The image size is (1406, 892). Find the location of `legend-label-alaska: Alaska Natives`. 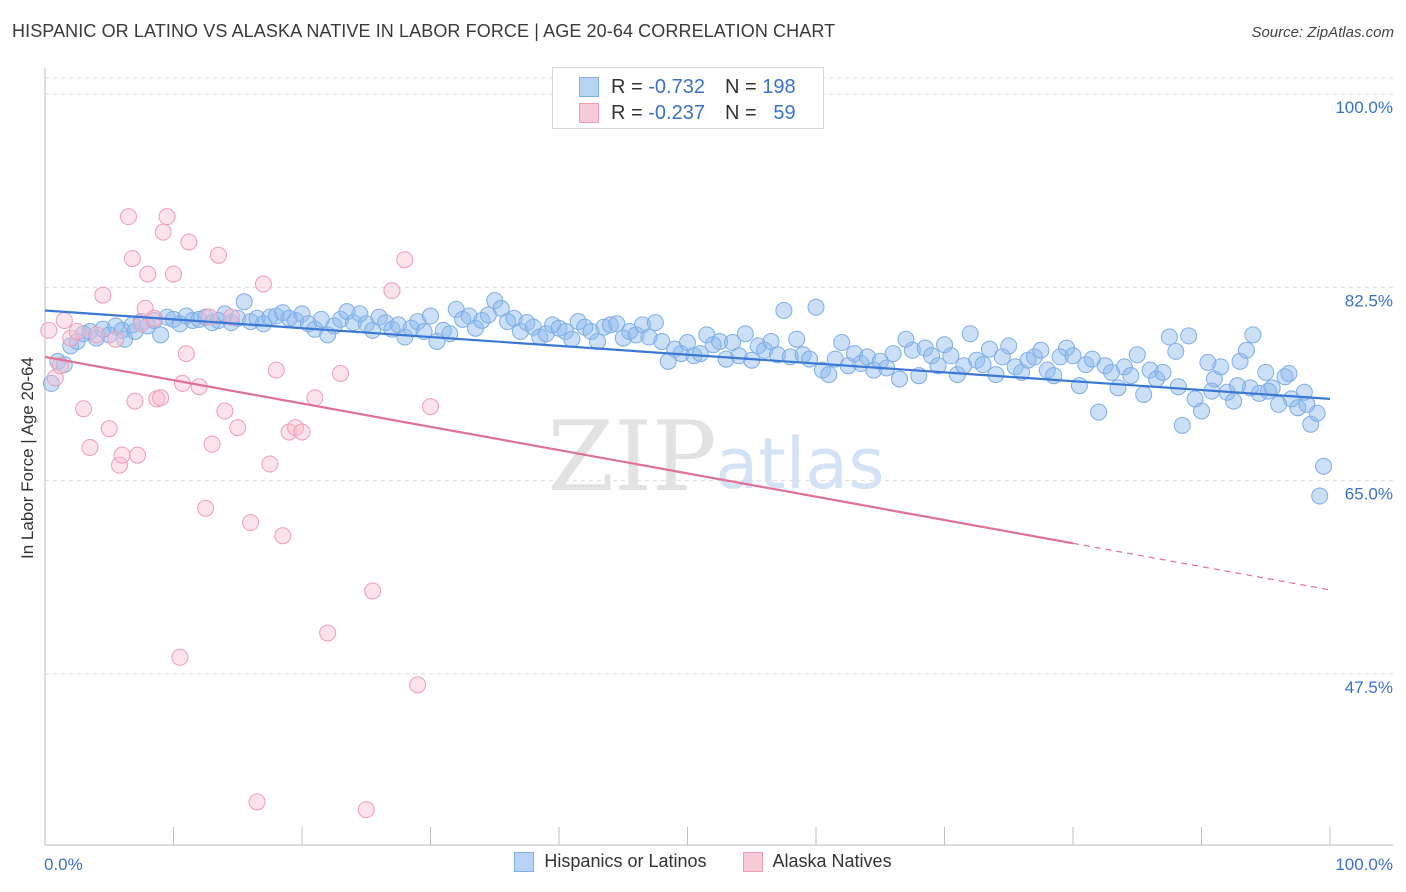

legend-label-alaska: Alaska Natives is located at coordinates (832, 861).